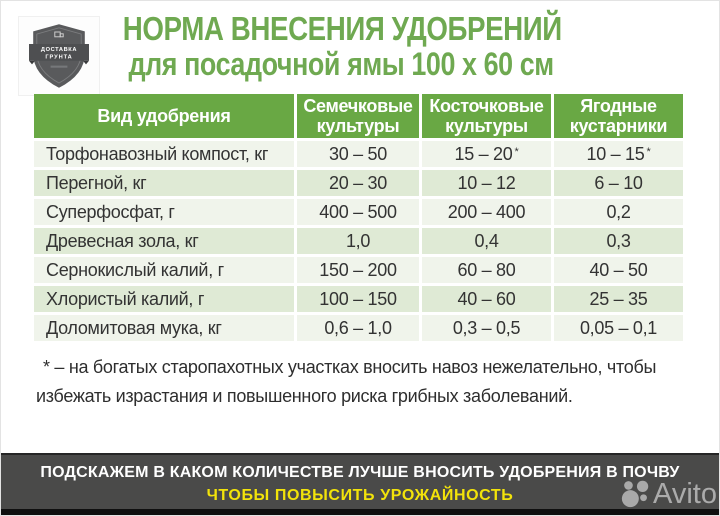 Image resolution: width=720 pixels, height=516 pixels. Describe the element at coordinates (486, 241) in the screenshot. I see `value-cell: 0,4` at that location.